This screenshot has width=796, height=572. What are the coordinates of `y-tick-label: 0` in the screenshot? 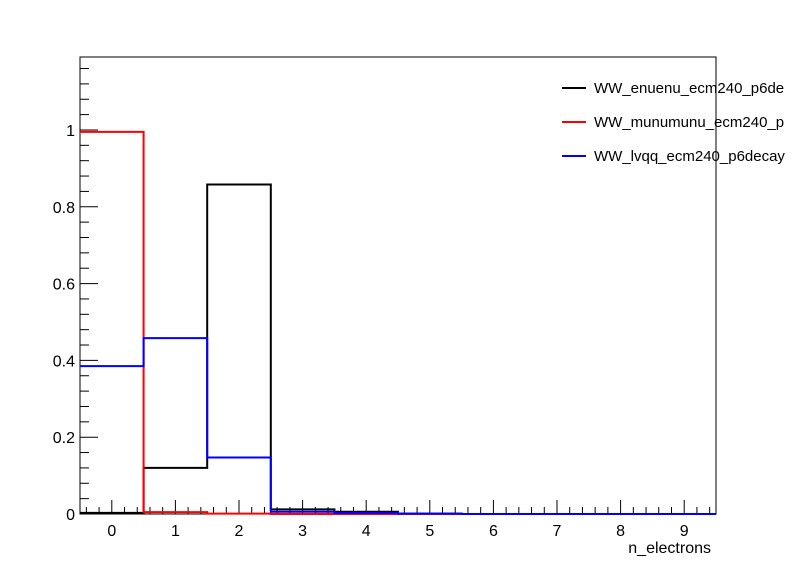 It's located at (70, 515).